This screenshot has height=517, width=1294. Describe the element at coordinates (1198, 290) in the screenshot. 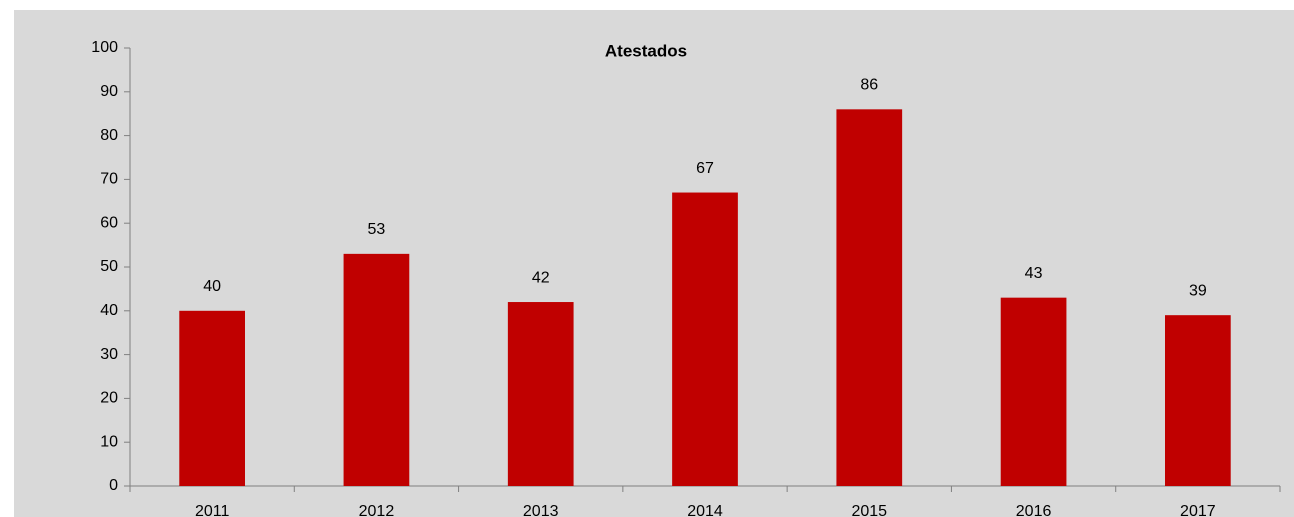

I see `data-label: 39` at that location.